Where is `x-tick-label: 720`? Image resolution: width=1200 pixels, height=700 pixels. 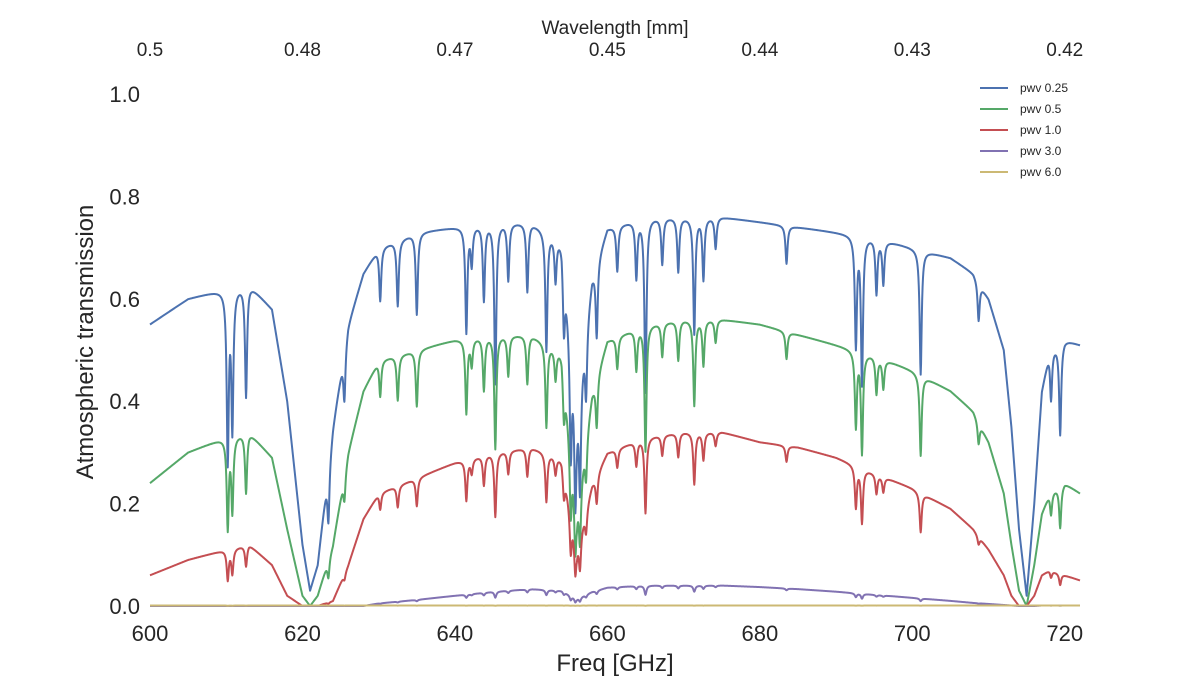 x-tick-label: 720 is located at coordinates (1064, 633).